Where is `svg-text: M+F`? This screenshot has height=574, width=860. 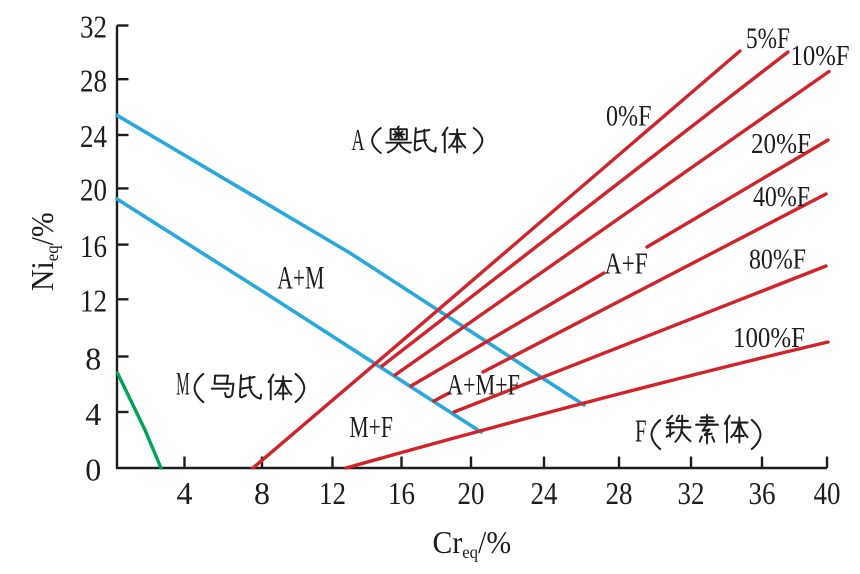 svg-text: M+F is located at coordinates (371, 426).